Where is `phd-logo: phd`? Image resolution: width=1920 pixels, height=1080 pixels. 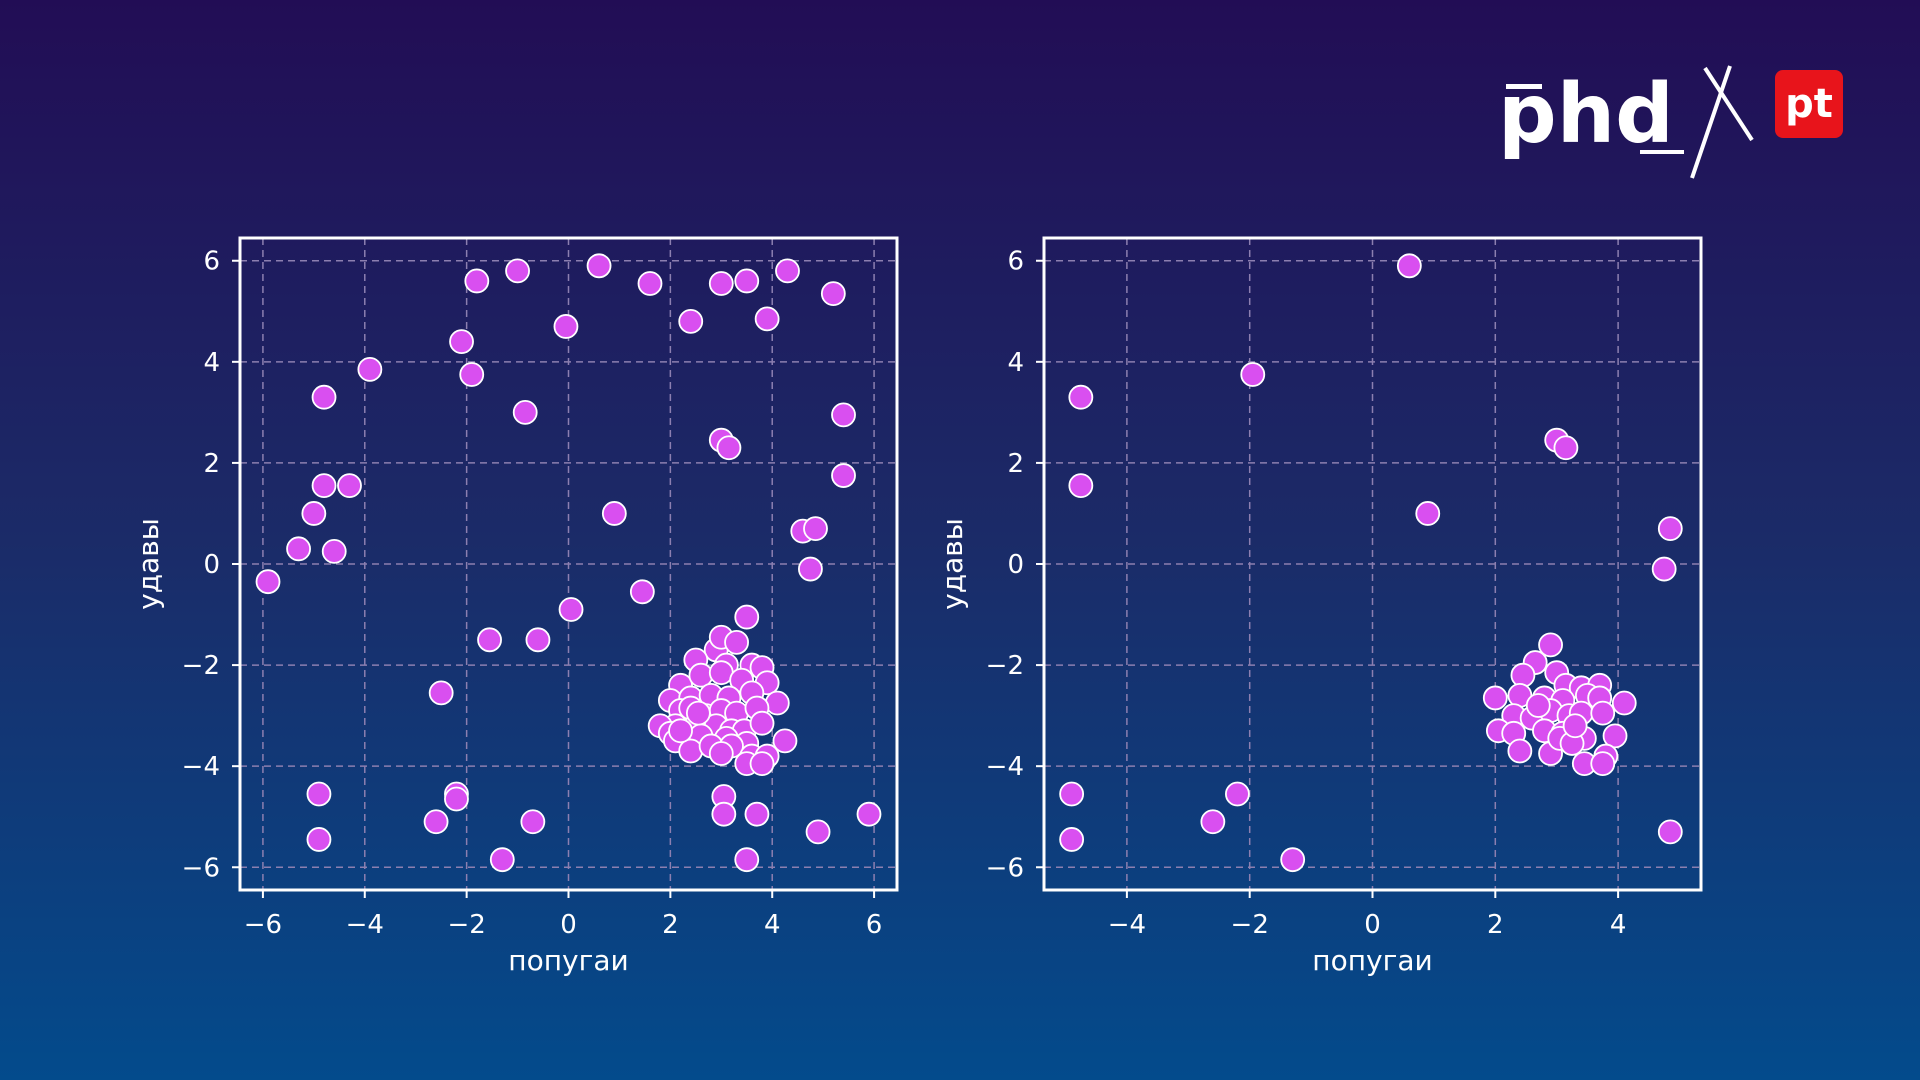
phd-logo: phd is located at coordinates (1591, 114).